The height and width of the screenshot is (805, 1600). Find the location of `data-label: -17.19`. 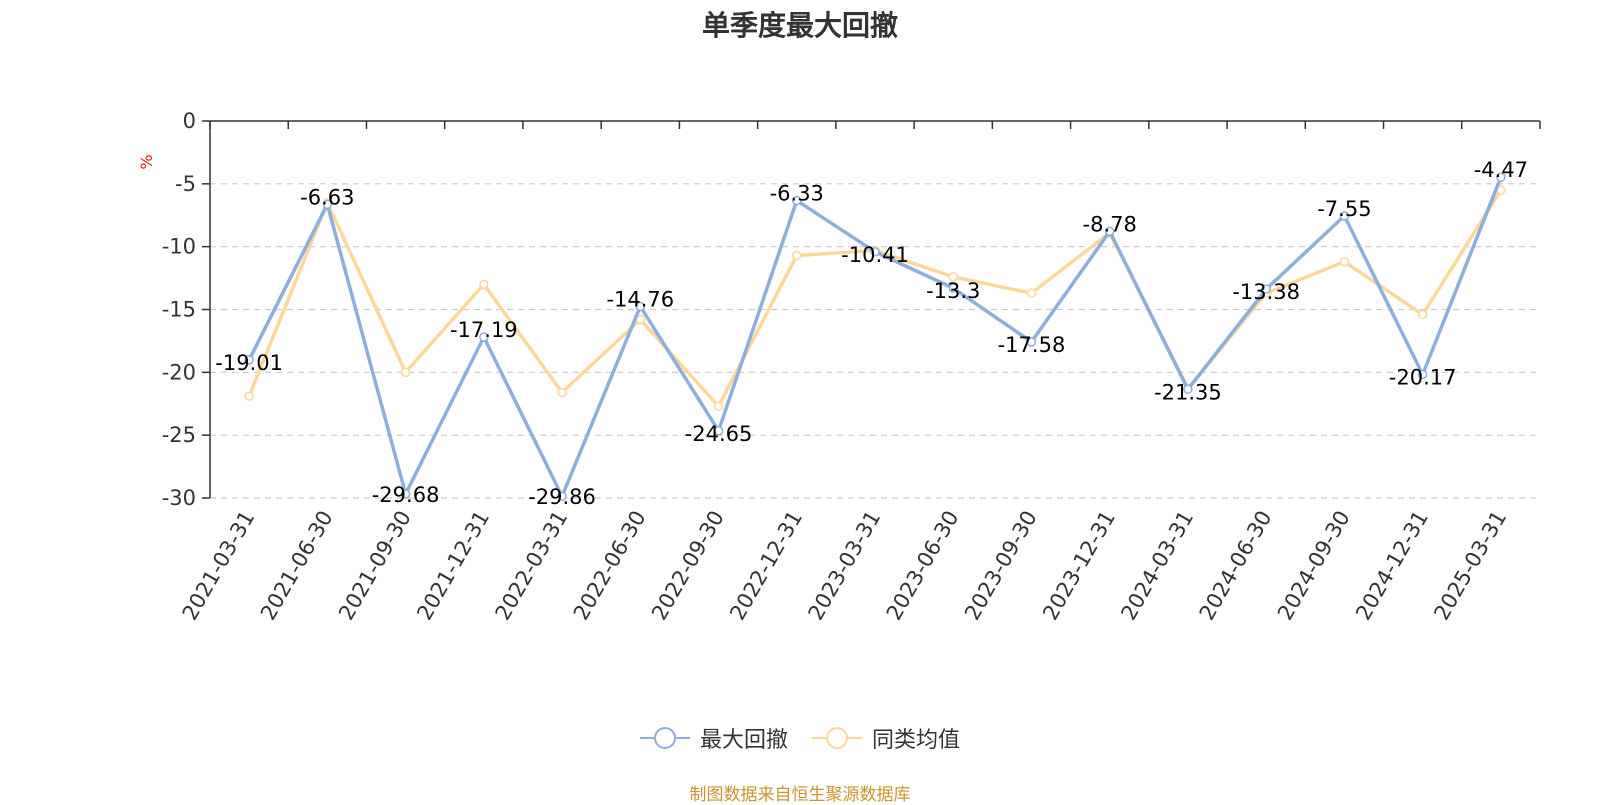

data-label: -17.19 is located at coordinates (484, 330).